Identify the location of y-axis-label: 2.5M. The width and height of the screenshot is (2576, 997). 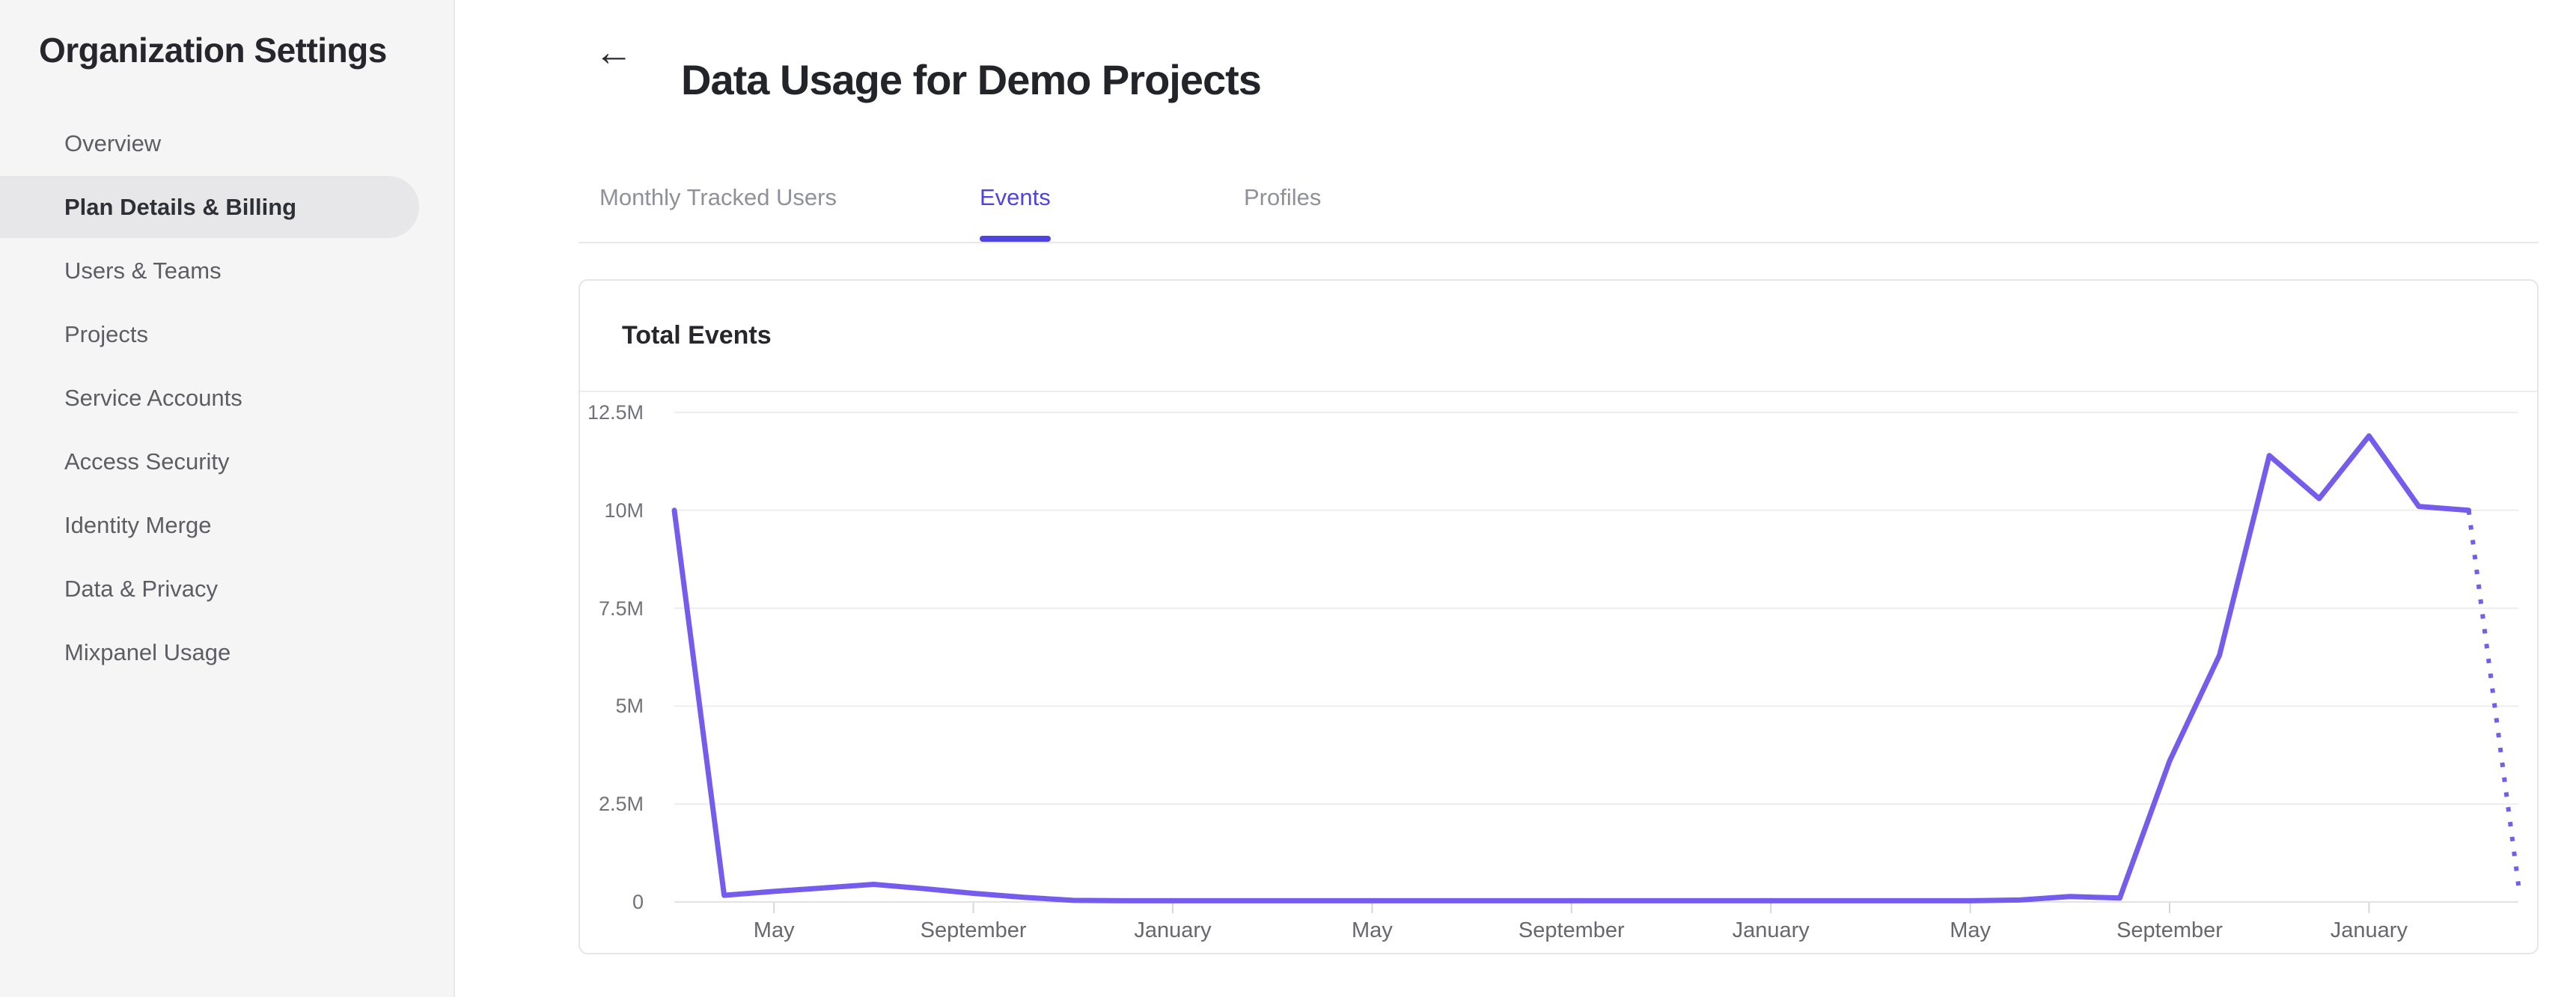
(621, 804).